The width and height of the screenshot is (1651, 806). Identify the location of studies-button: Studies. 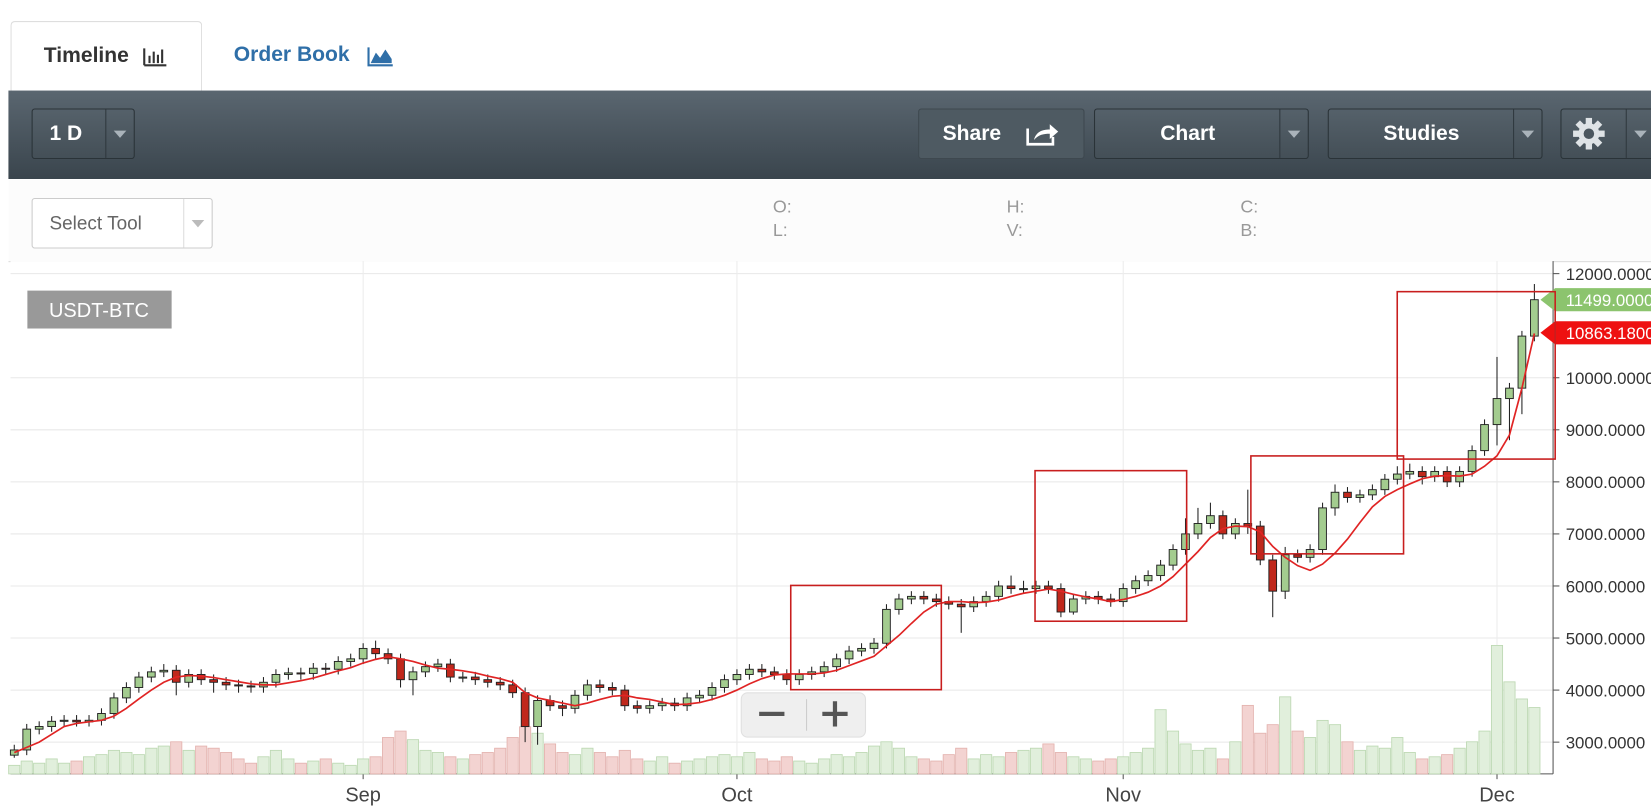
(1435, 133).